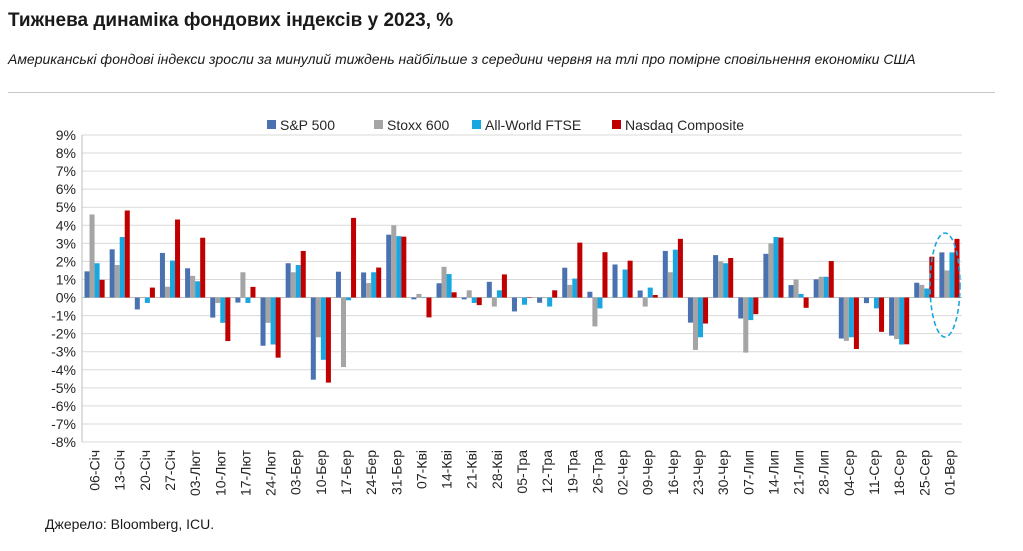 This screenshot has height=551, width=1023. Describe the element at coordinates (684, 125) in the screenshot. I see `legend-label: Nasdaq Composite` at that location.